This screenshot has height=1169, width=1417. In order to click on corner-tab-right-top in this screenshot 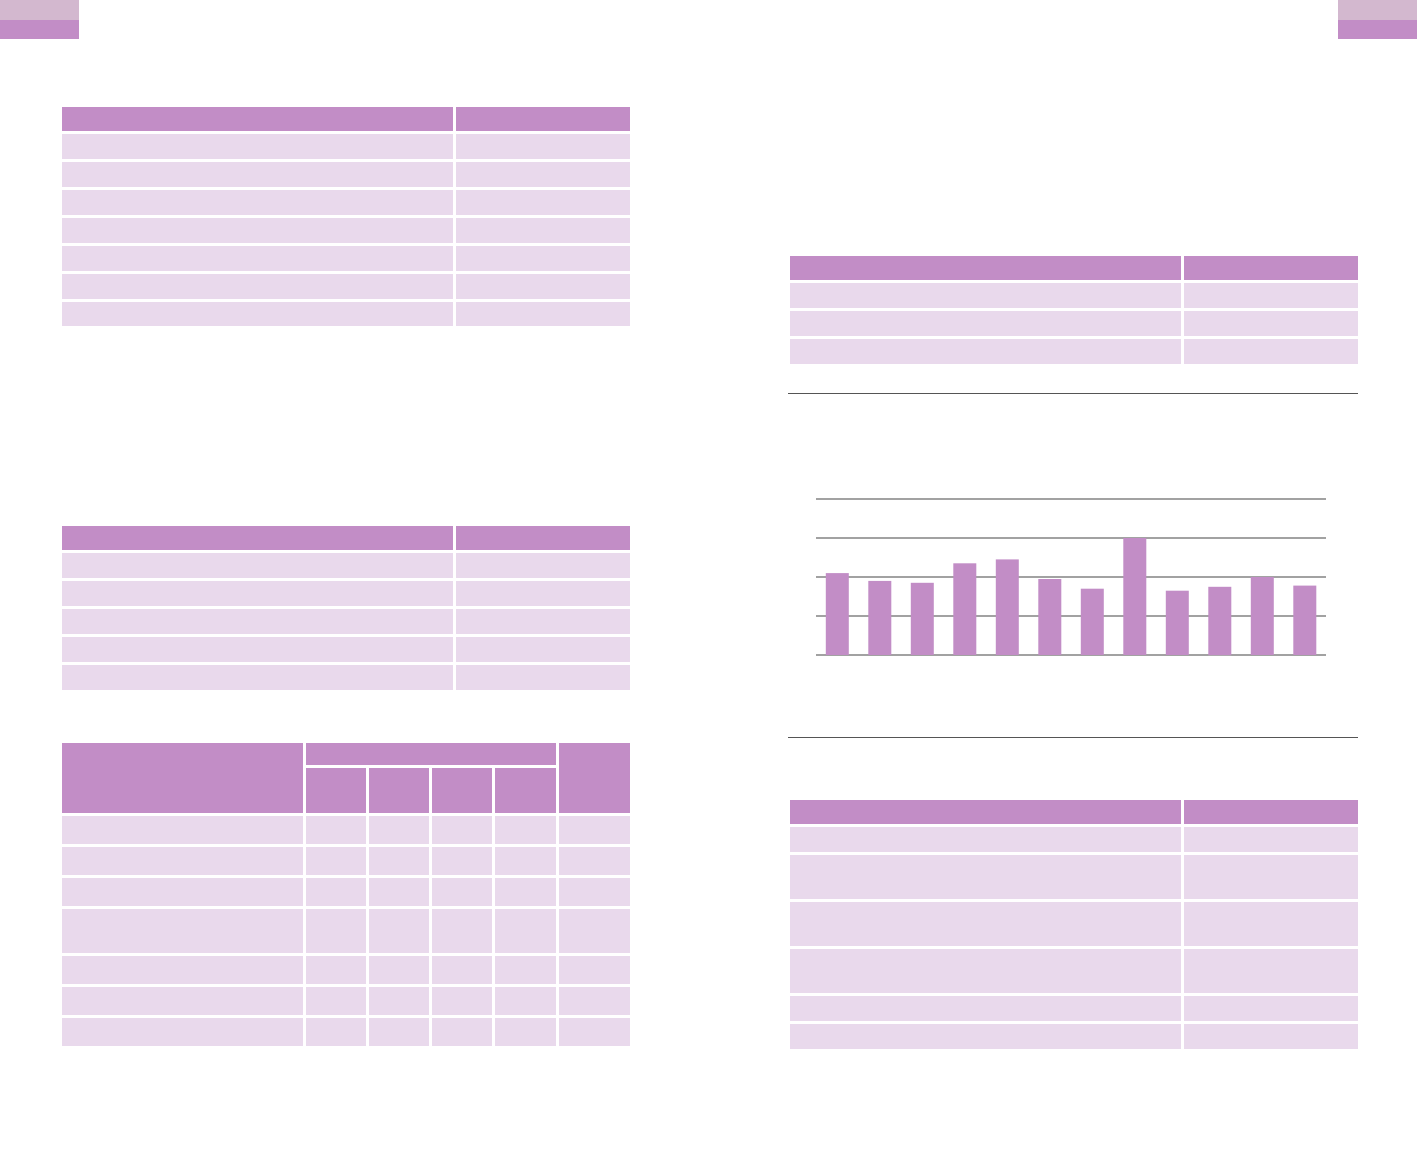, I will do `click(1377, 10)`.